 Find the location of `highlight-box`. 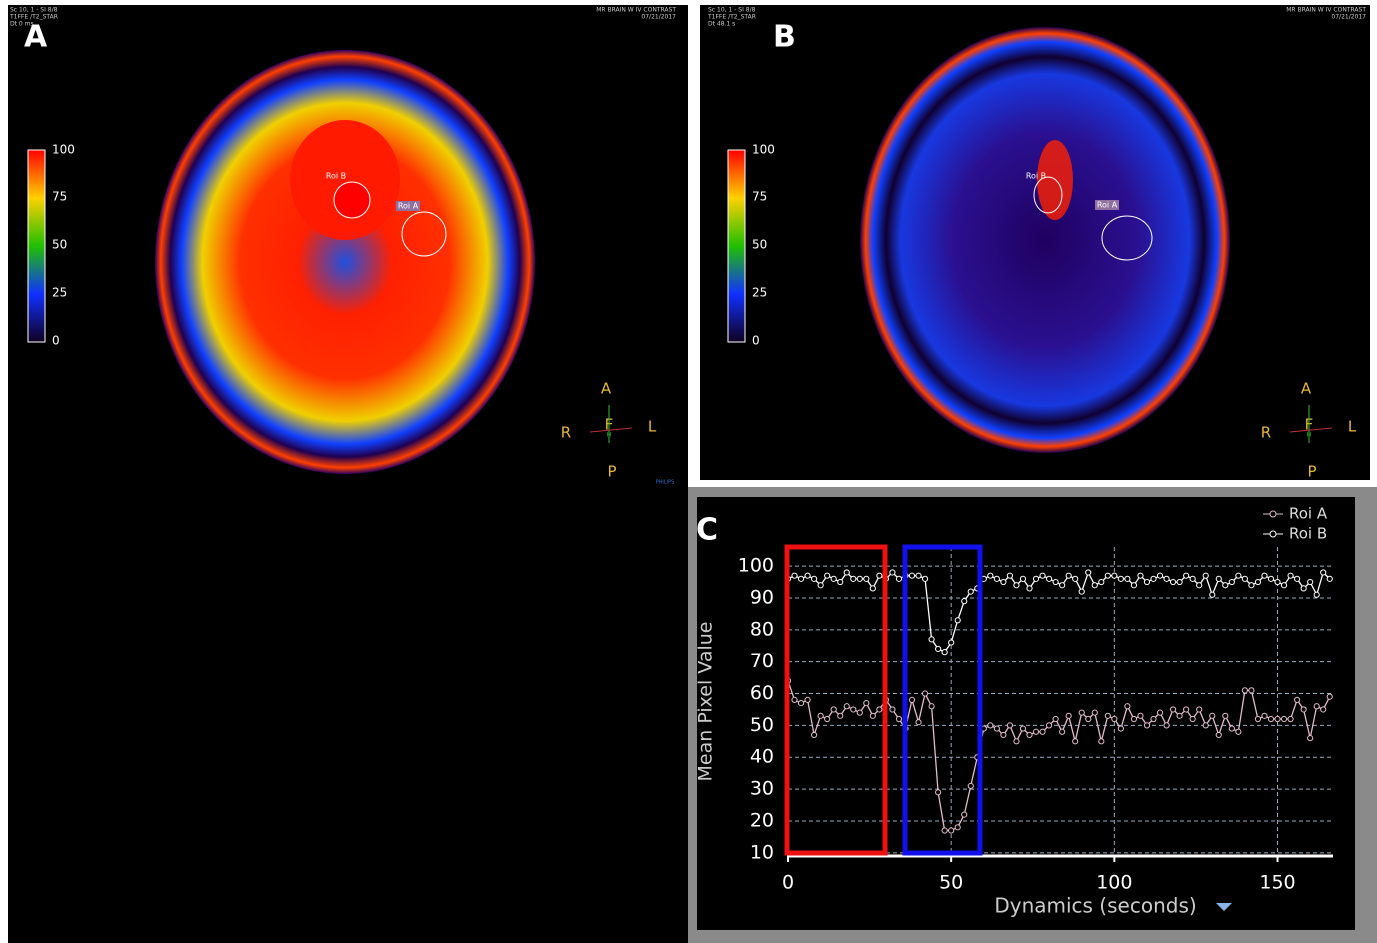

highlight-box is located at coordinates (942, 700).